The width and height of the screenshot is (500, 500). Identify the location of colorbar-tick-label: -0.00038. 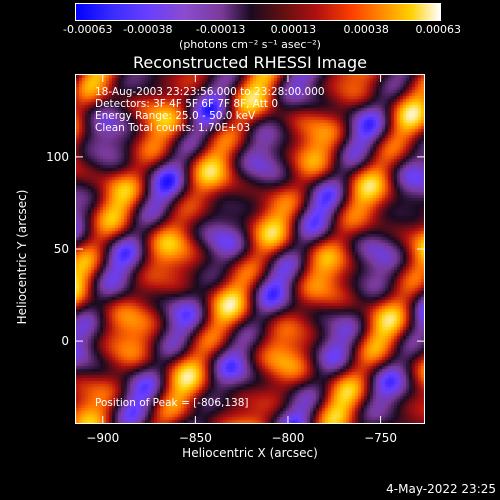
(147, 29).